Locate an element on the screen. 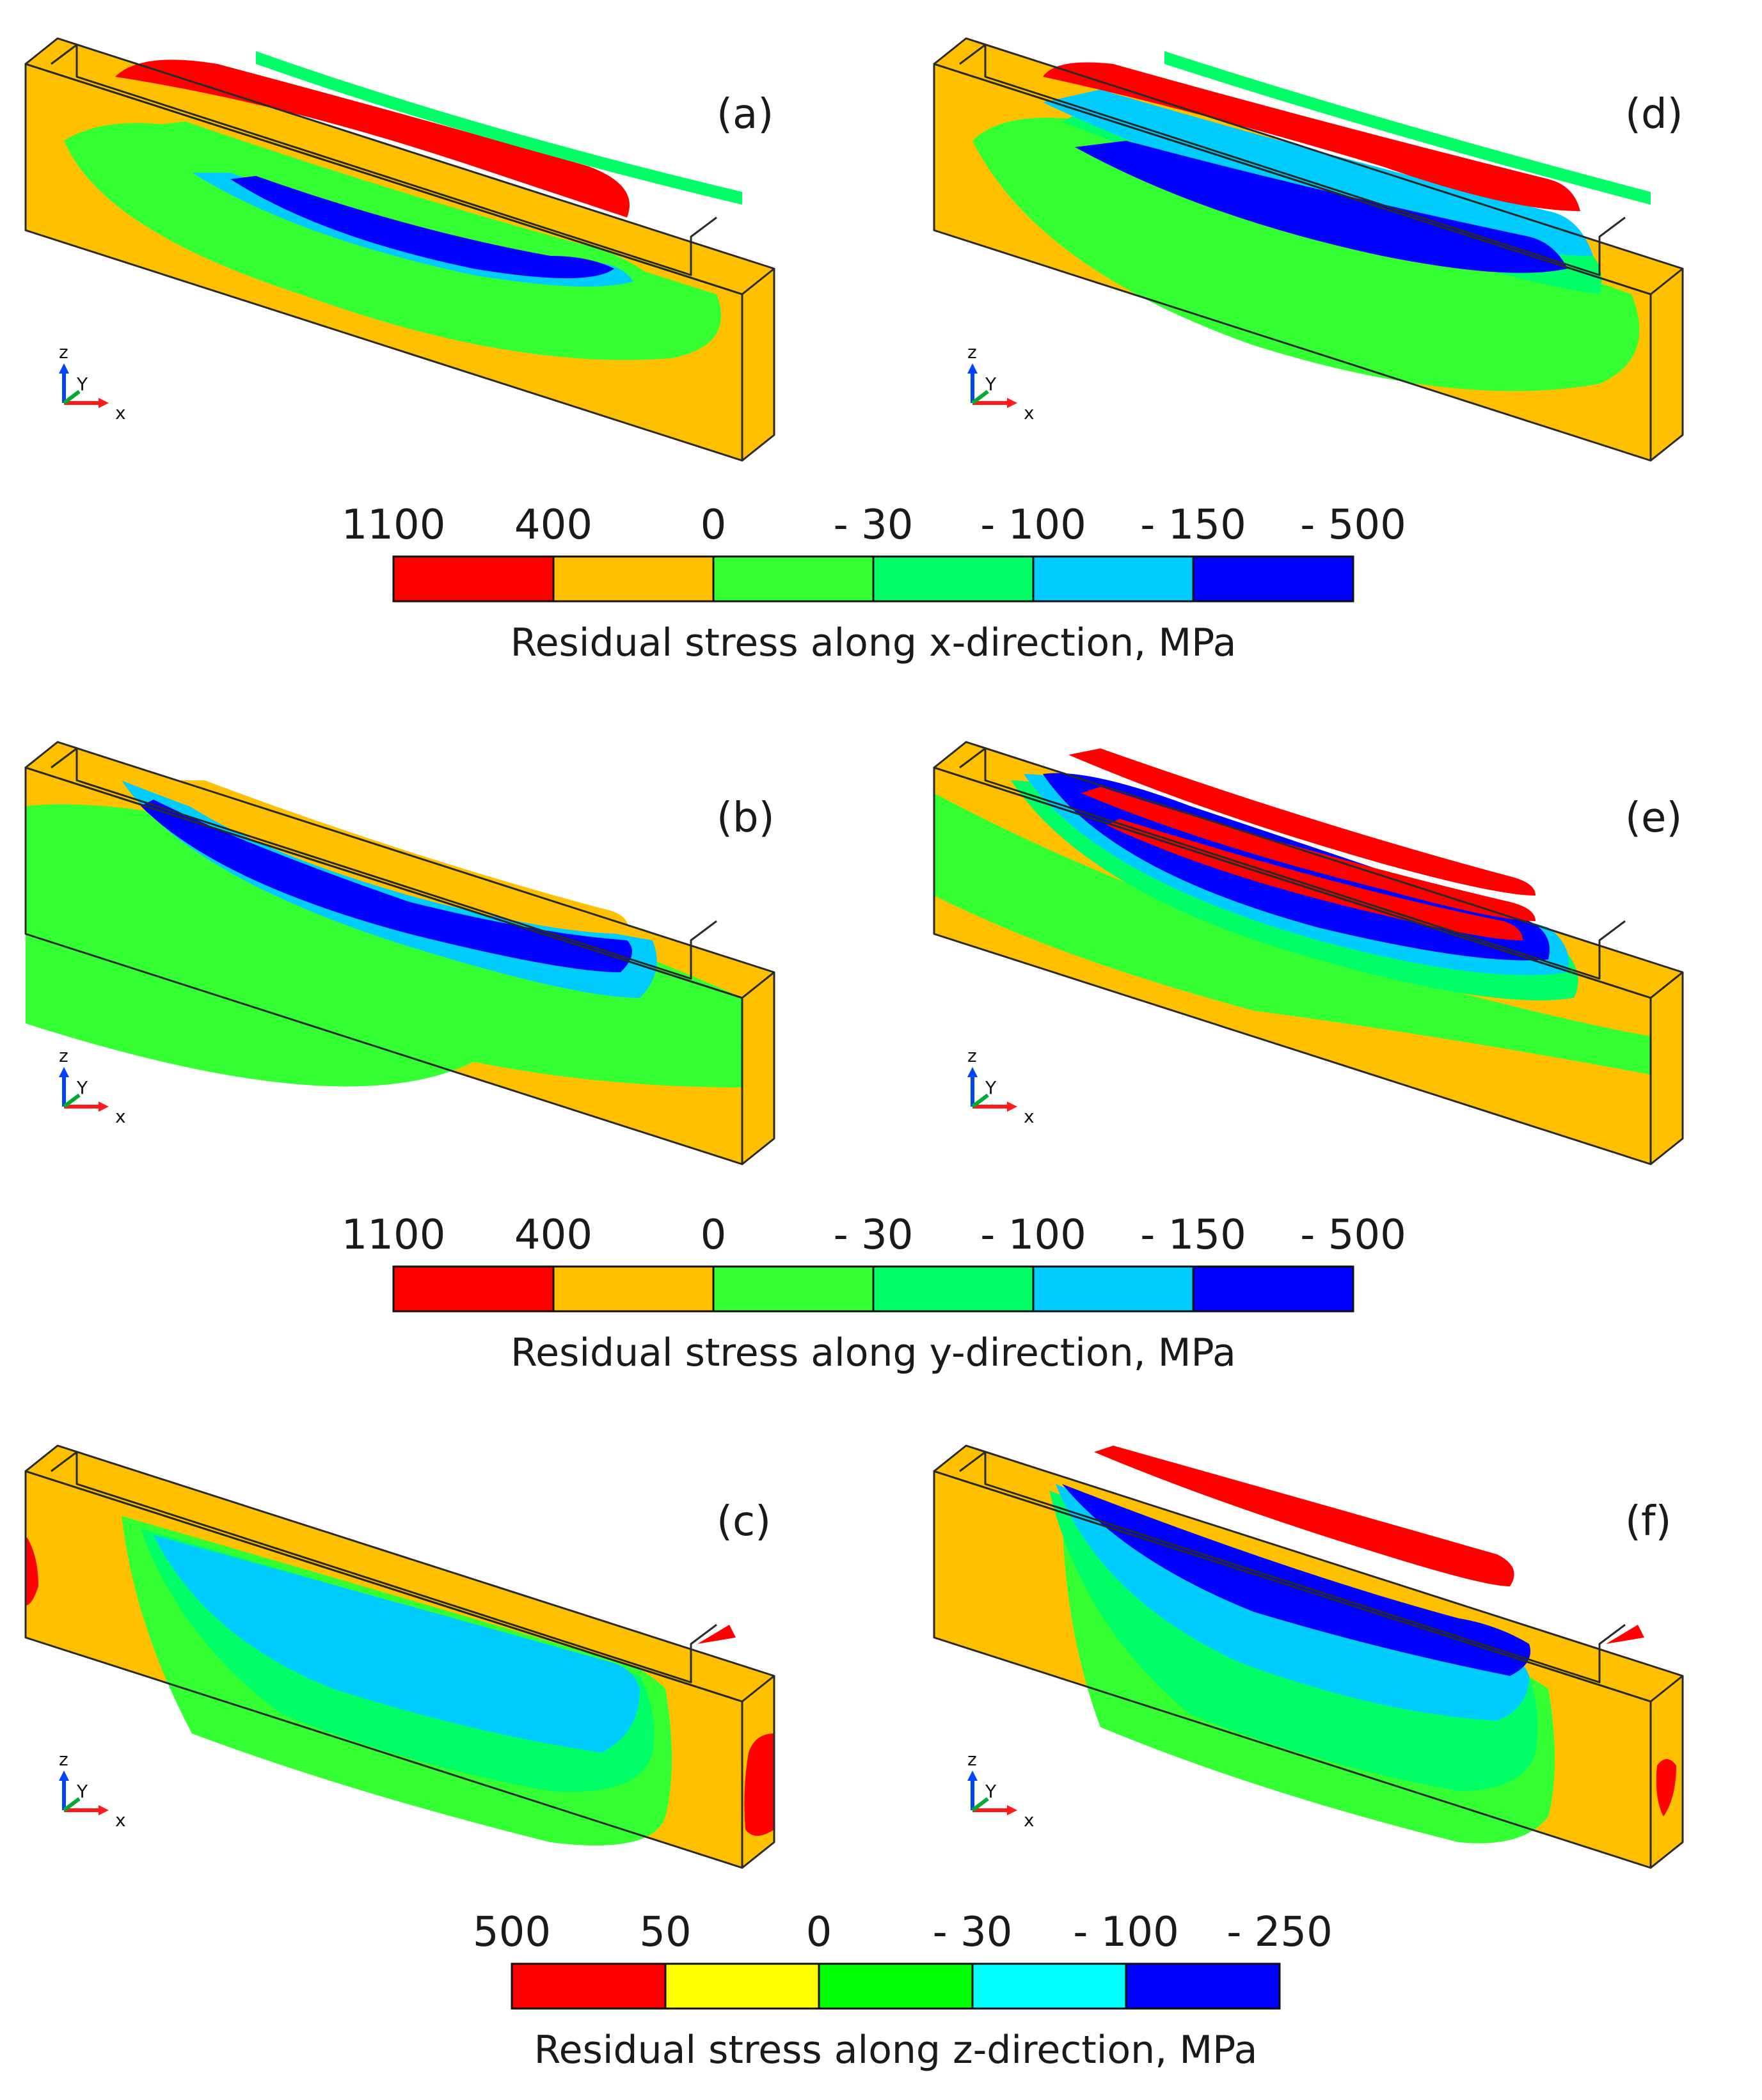 Image resolution: width=1762 pixels, height=2100 pixels. colorbar-z-tick-2: 0 is located at coordinates (819, 1932).